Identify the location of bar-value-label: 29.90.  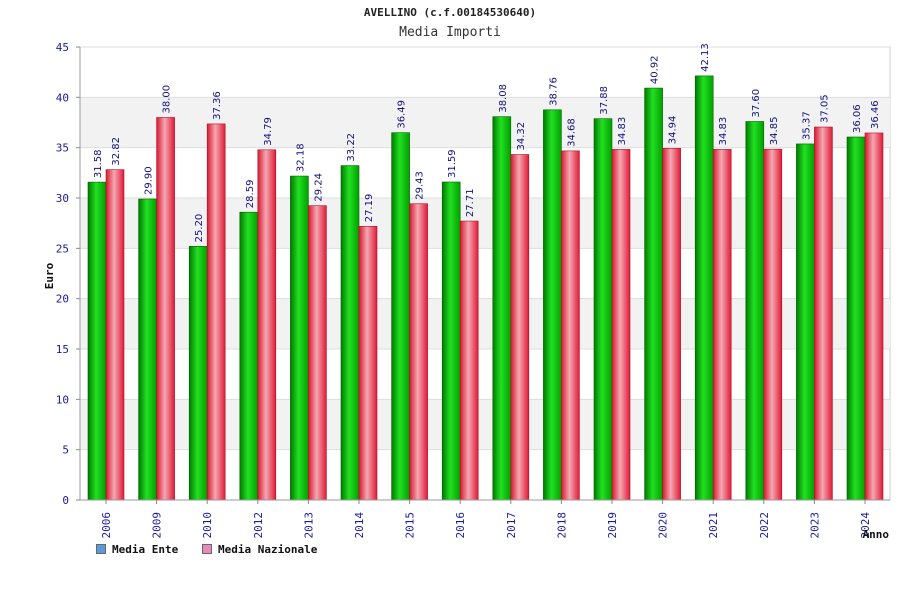
(149, 180).